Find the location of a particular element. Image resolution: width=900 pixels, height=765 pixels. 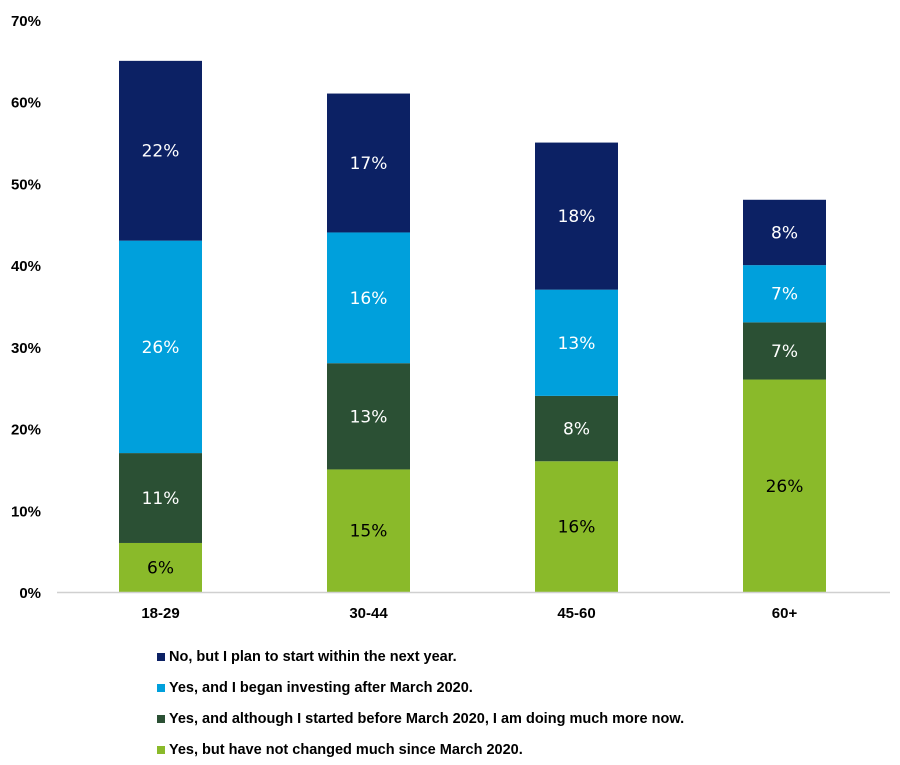

data-label: 22% is located at coordinates (161, 152).